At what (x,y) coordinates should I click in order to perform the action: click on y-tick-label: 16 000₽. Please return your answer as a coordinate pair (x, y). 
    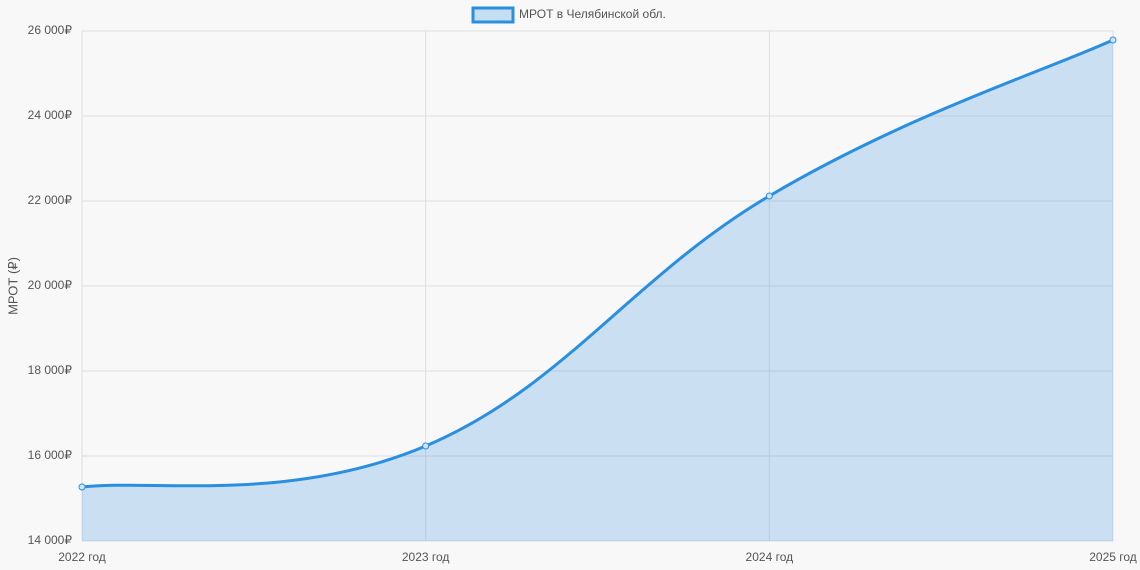
    Looking at the image, I should click on (50, 455).